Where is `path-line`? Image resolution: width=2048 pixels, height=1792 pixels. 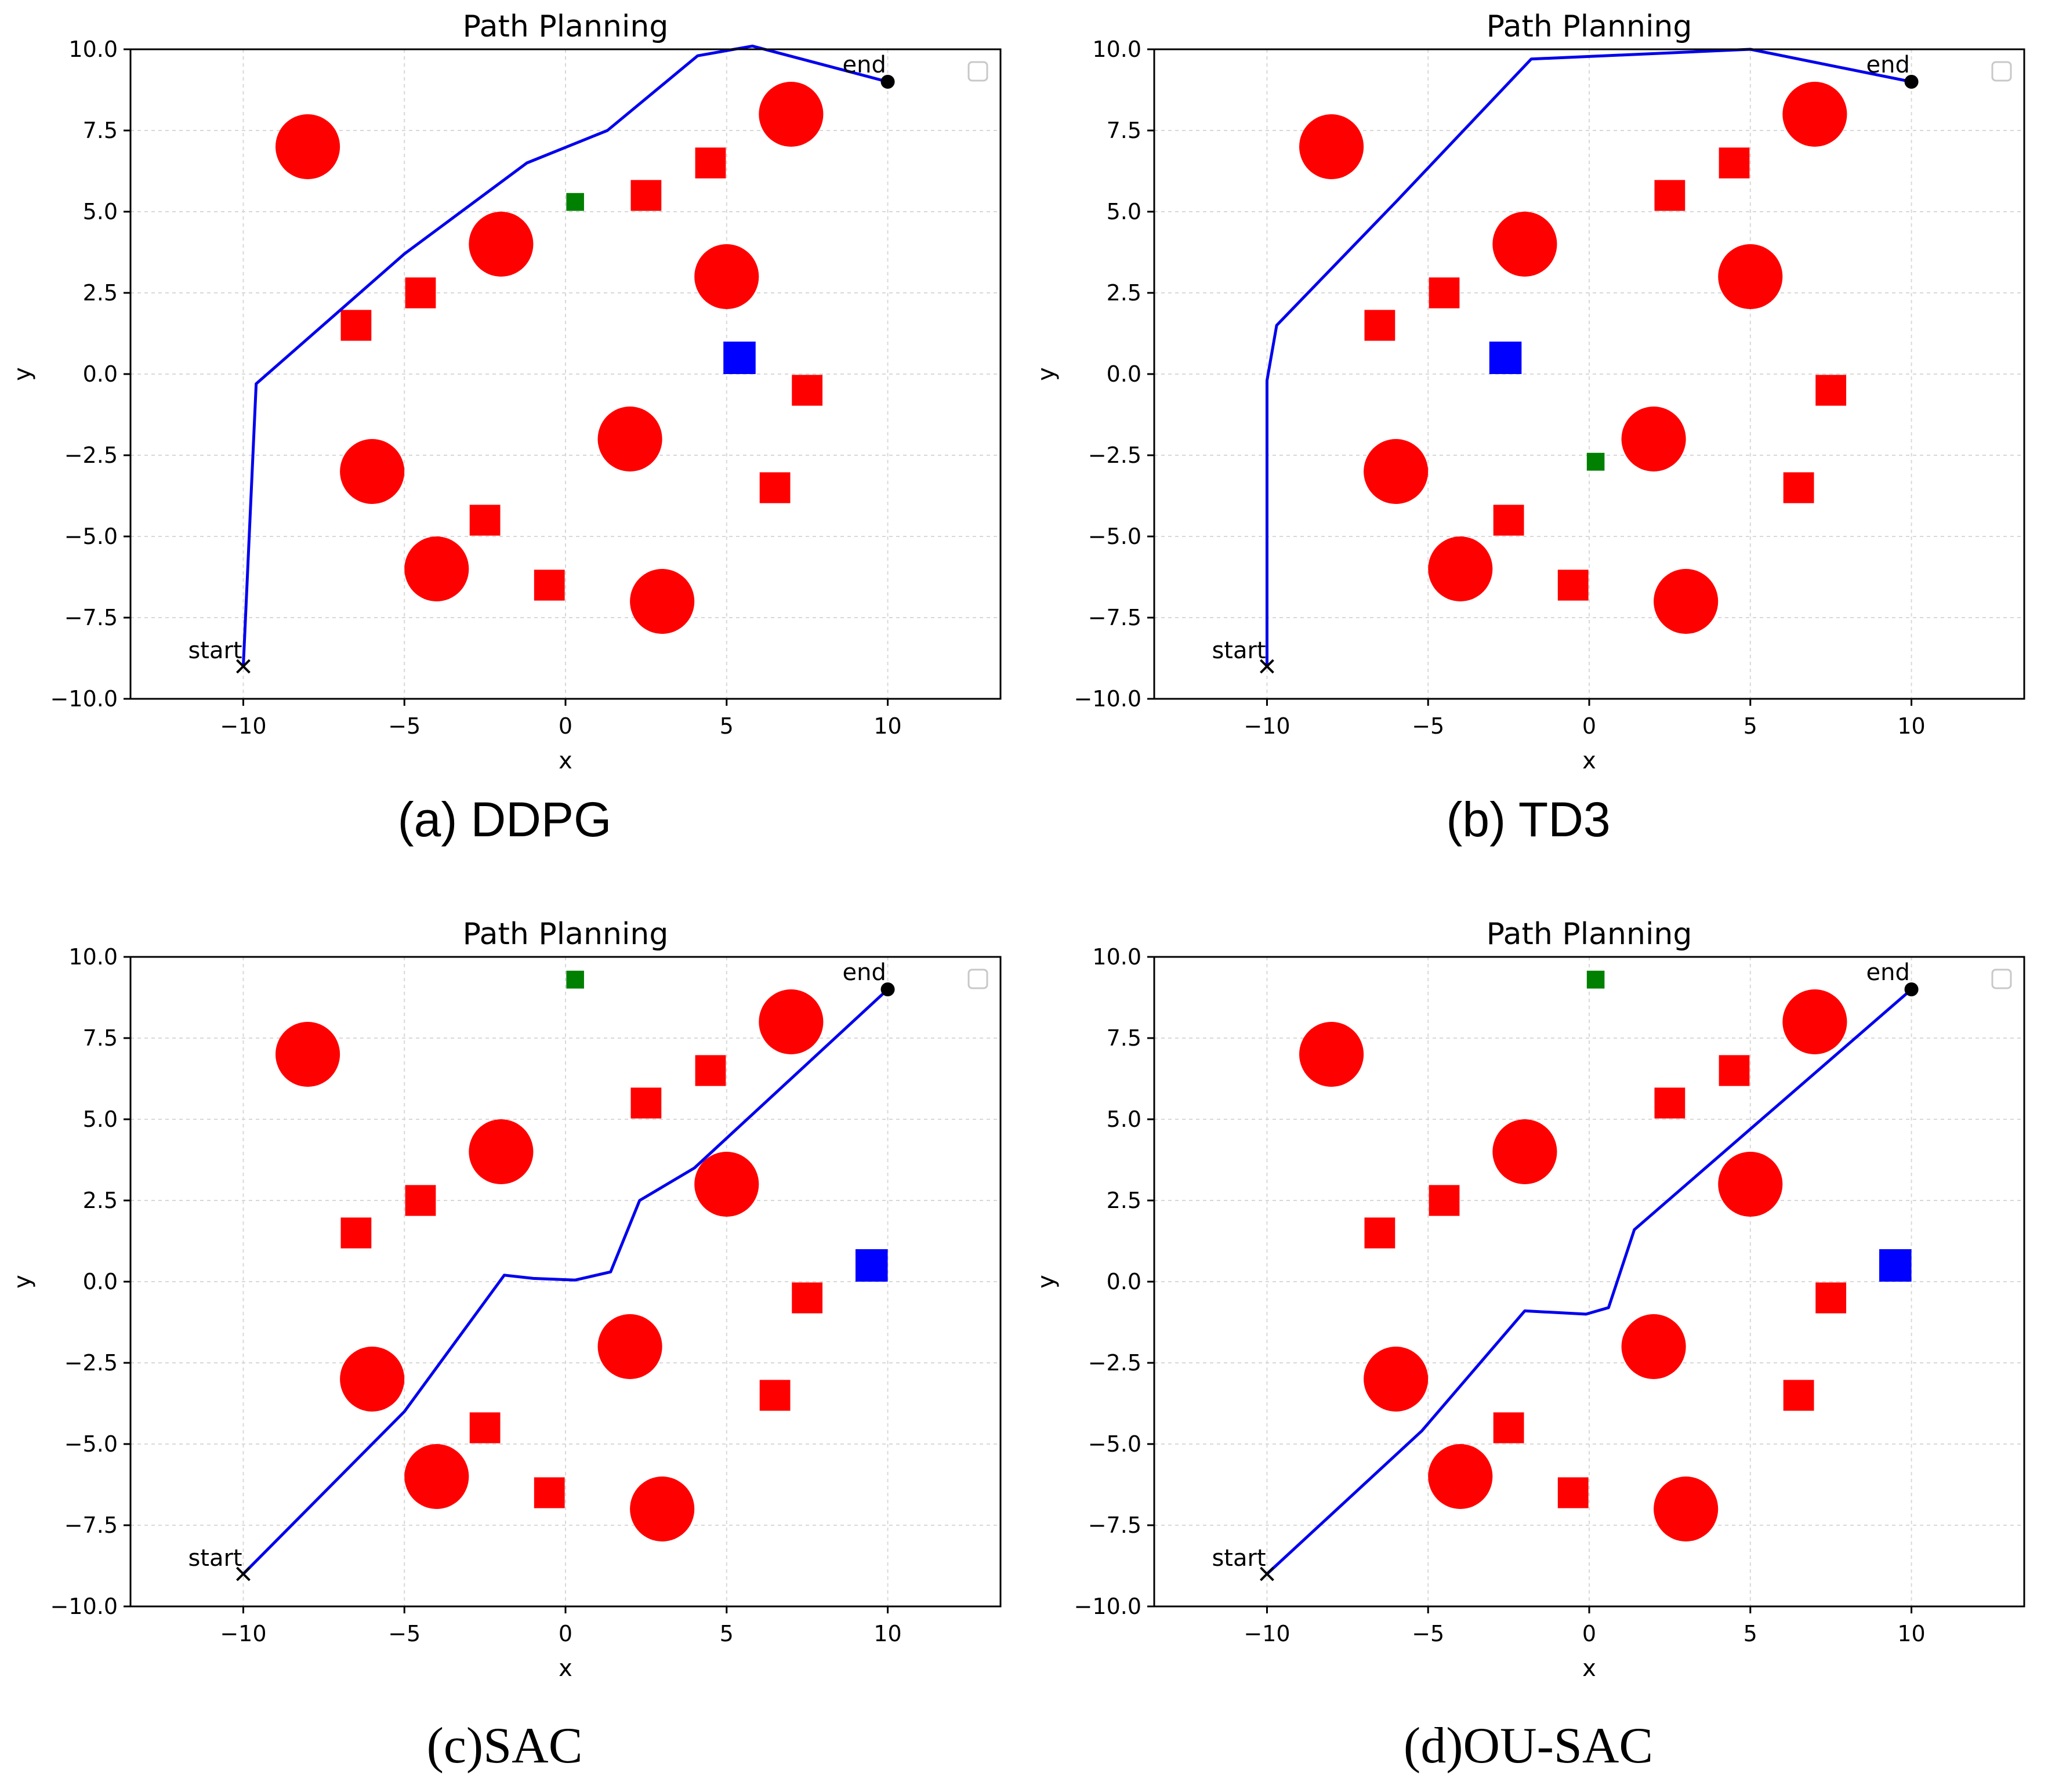 path-line is located at coordinates (565, 1281).